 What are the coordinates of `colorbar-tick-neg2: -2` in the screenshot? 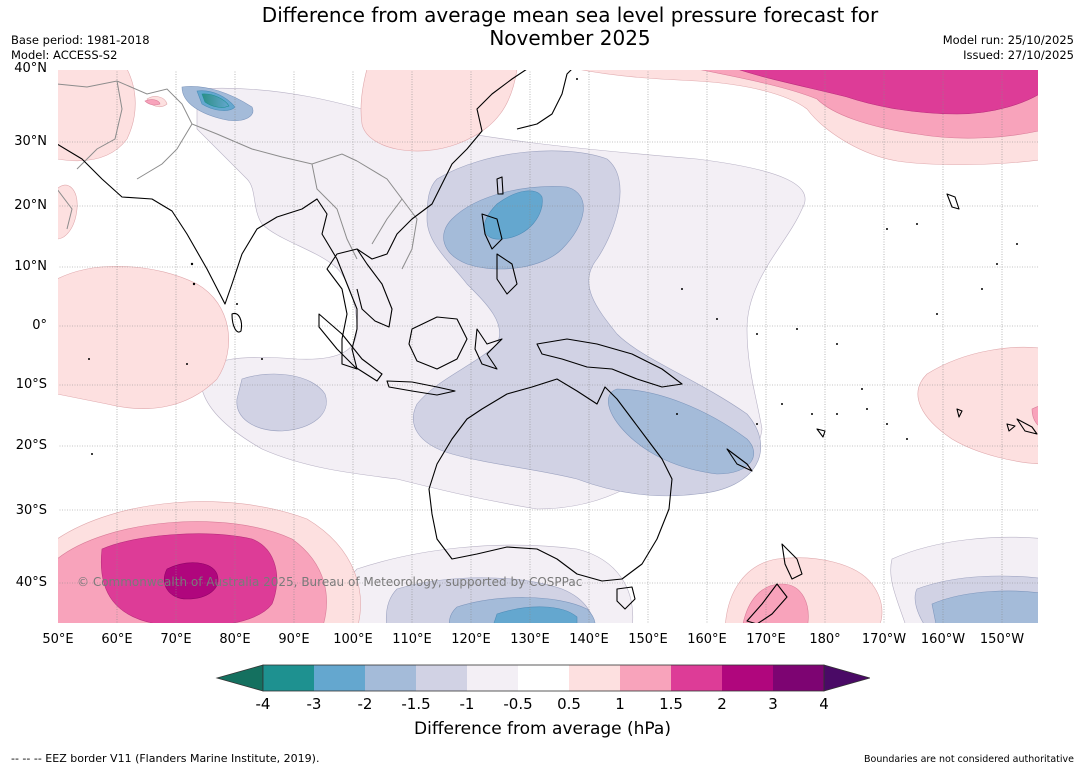 It's located at (365, 704).